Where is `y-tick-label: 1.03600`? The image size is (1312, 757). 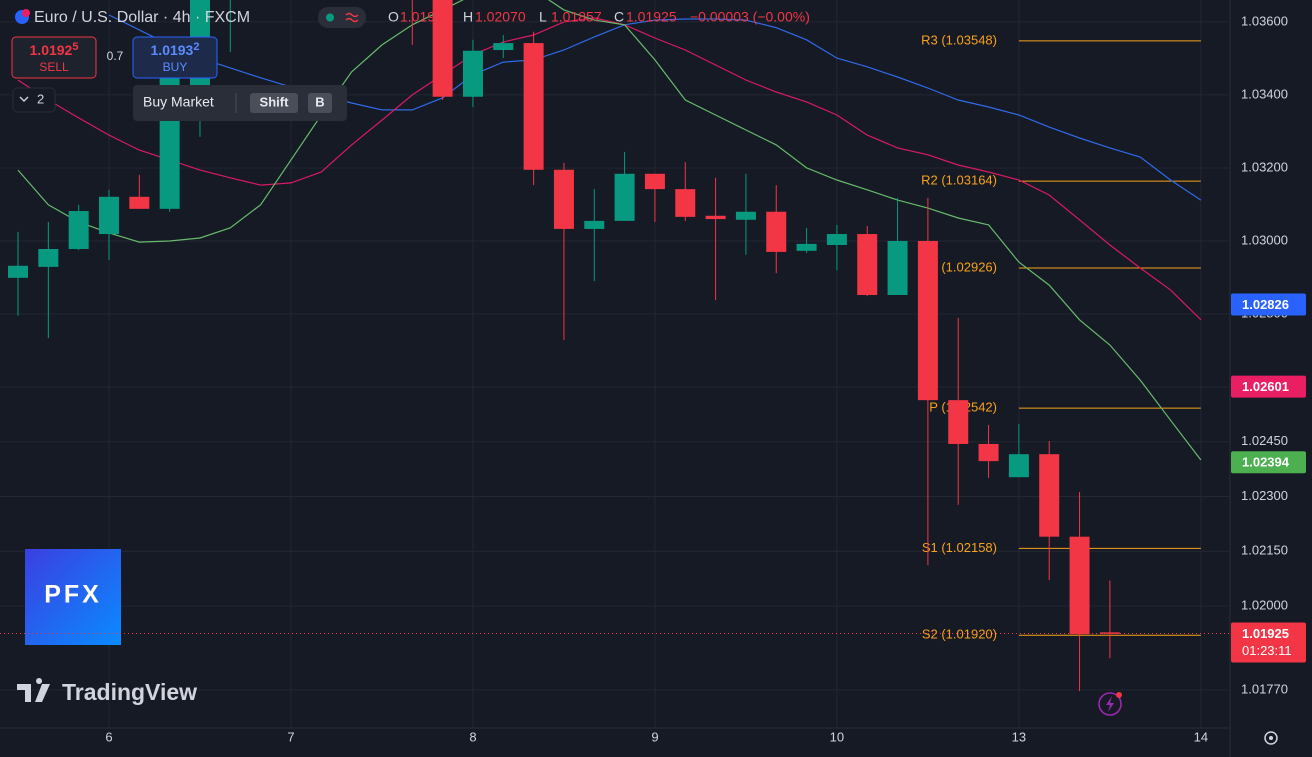
y-tick-label: 1.03600 is located at coordinates (1264, 20).